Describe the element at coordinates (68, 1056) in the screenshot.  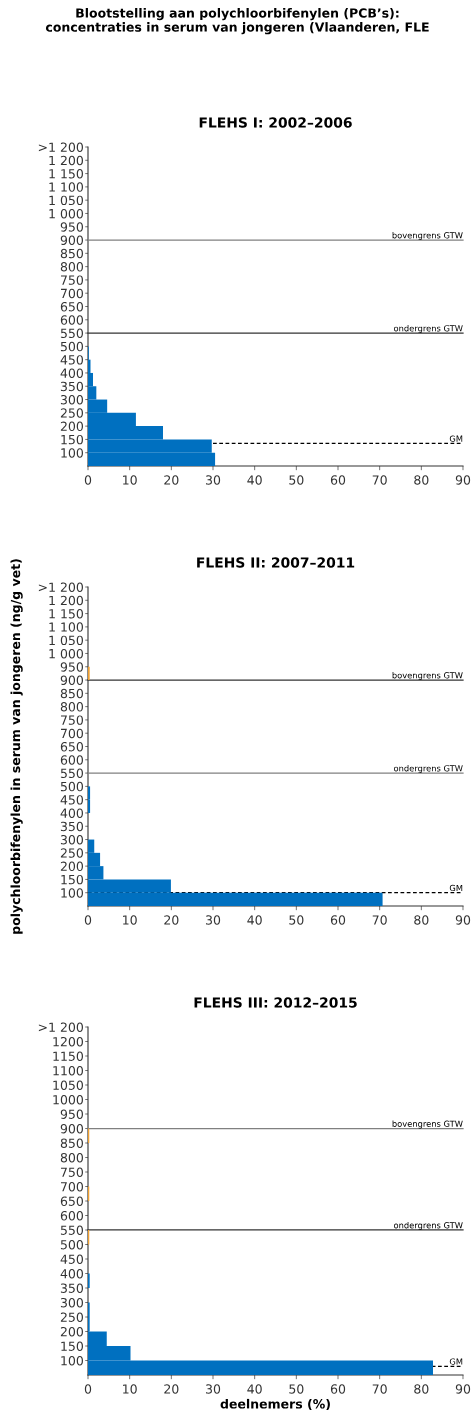
I see `y-tick-label: 1150` at that location.